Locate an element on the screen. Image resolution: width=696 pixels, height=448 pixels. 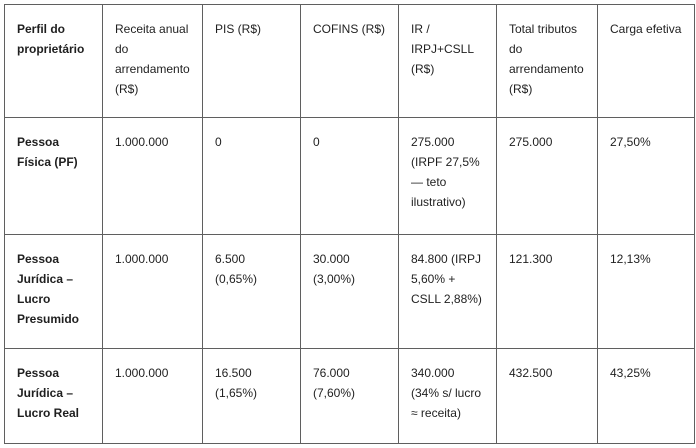
cell-cofins: 76.000 (7,60%) is located at coordinates (349, 396).